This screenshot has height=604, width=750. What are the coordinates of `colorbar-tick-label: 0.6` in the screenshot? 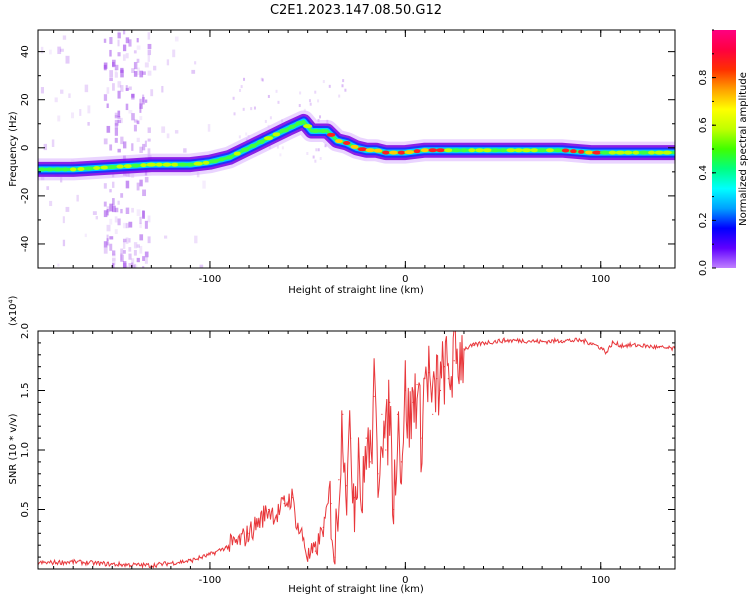 It's located at (703, 125).